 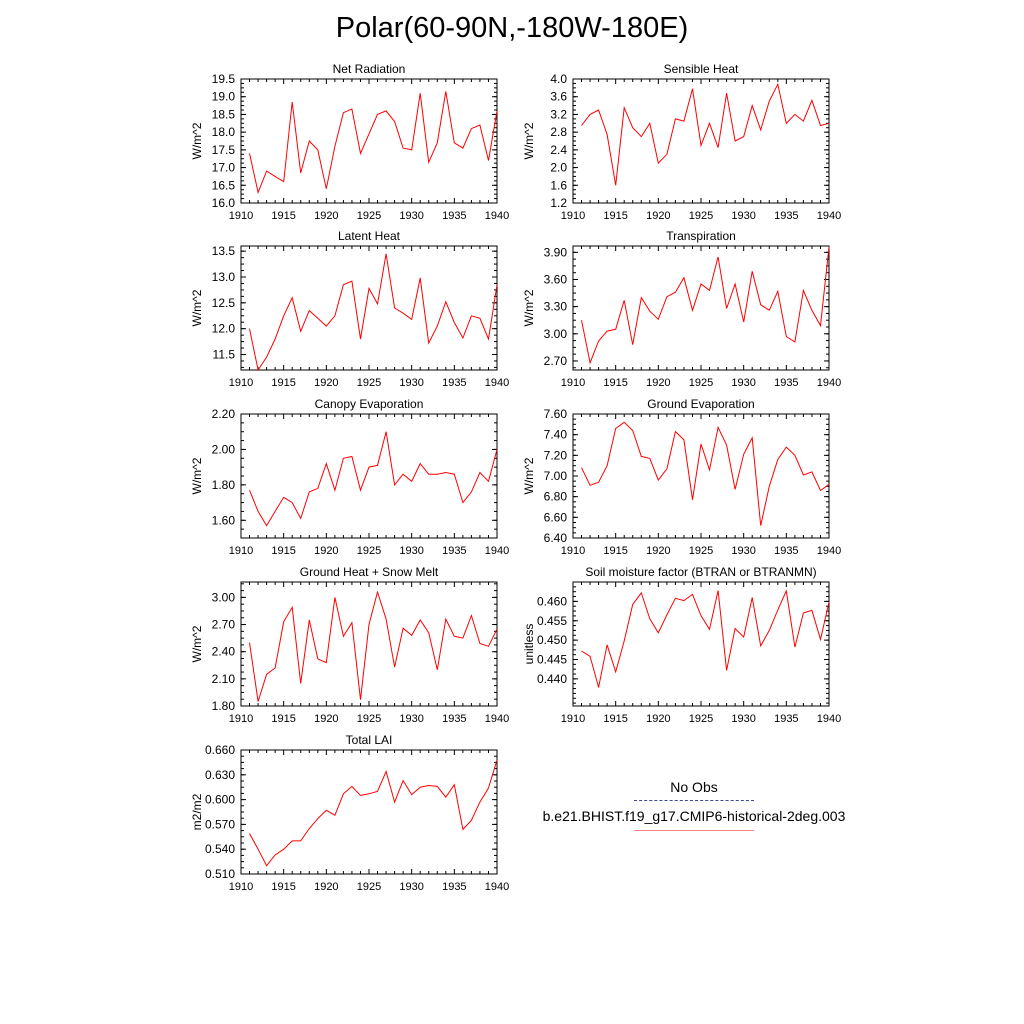 What do you see at coordinates (497, 551) in the screenshot?
I see `chart-5-xtick-label: 1940` at bounding box center [497, 551].